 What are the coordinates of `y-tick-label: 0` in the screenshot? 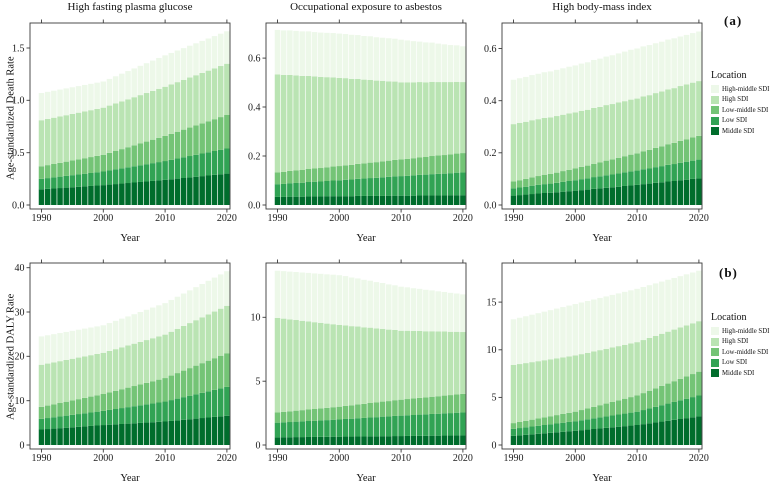 It's located at (22, 445).